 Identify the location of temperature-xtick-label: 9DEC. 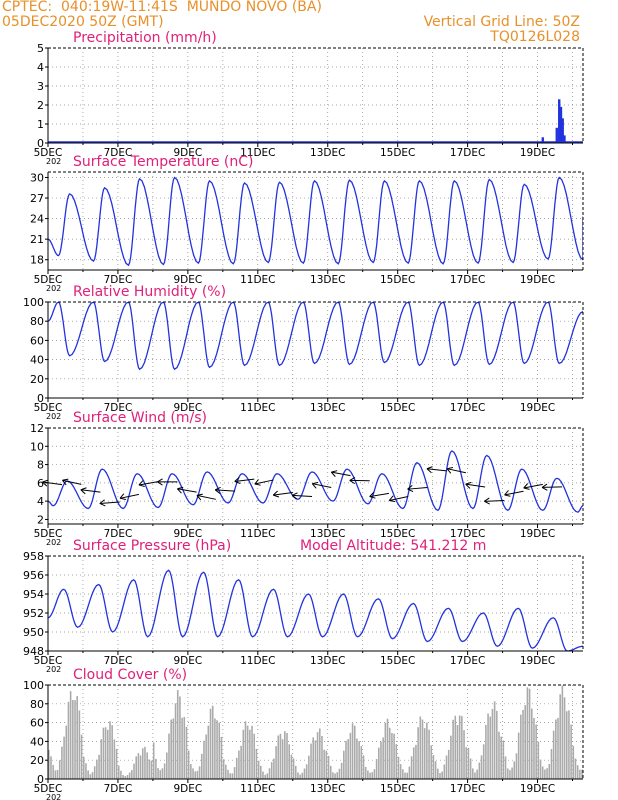
(188, 280).